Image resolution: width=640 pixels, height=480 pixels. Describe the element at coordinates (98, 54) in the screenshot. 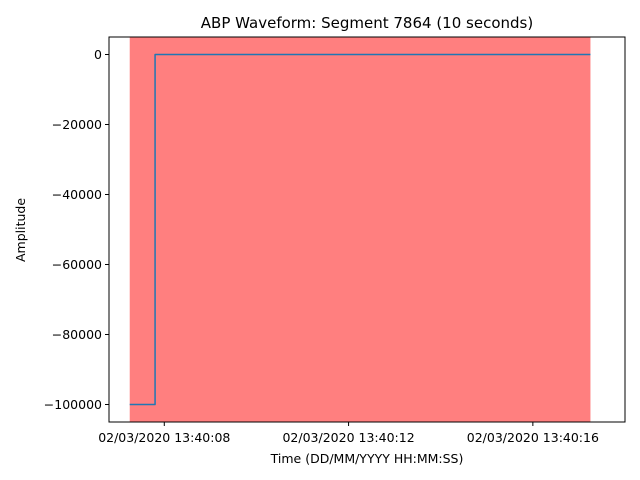

I see `y-tick-label: 0` at that location.